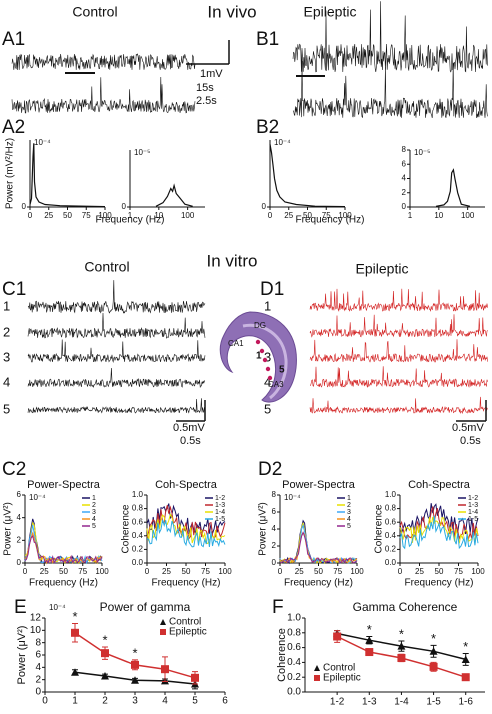  What do you see at coordinates (188, 632) in the screenshot?
I see `legend-label: Epileptic` at bounding box center [188, 632].